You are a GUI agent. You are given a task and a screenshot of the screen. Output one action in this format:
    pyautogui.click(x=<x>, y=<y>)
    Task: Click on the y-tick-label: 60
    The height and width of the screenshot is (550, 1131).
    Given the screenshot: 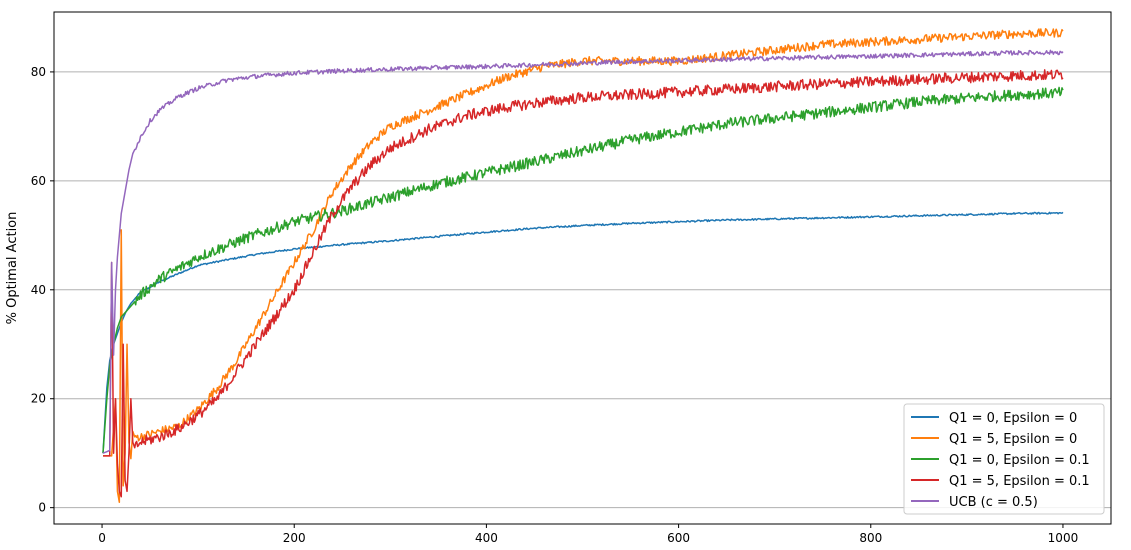 What is the action you would take?
    pyautogui.click(x=38, y=181)
    